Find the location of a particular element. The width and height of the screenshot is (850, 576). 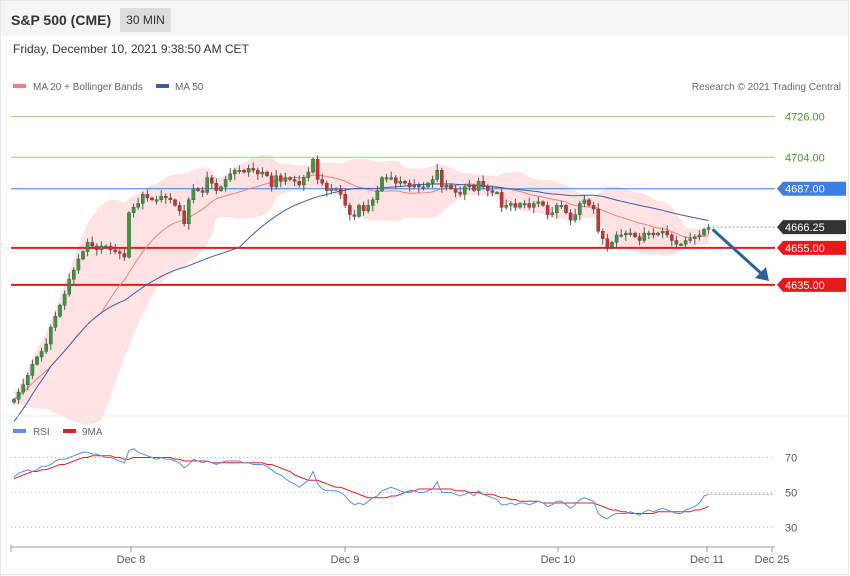

interval-selector: 30 MIN is located at coordinates (145, 20).